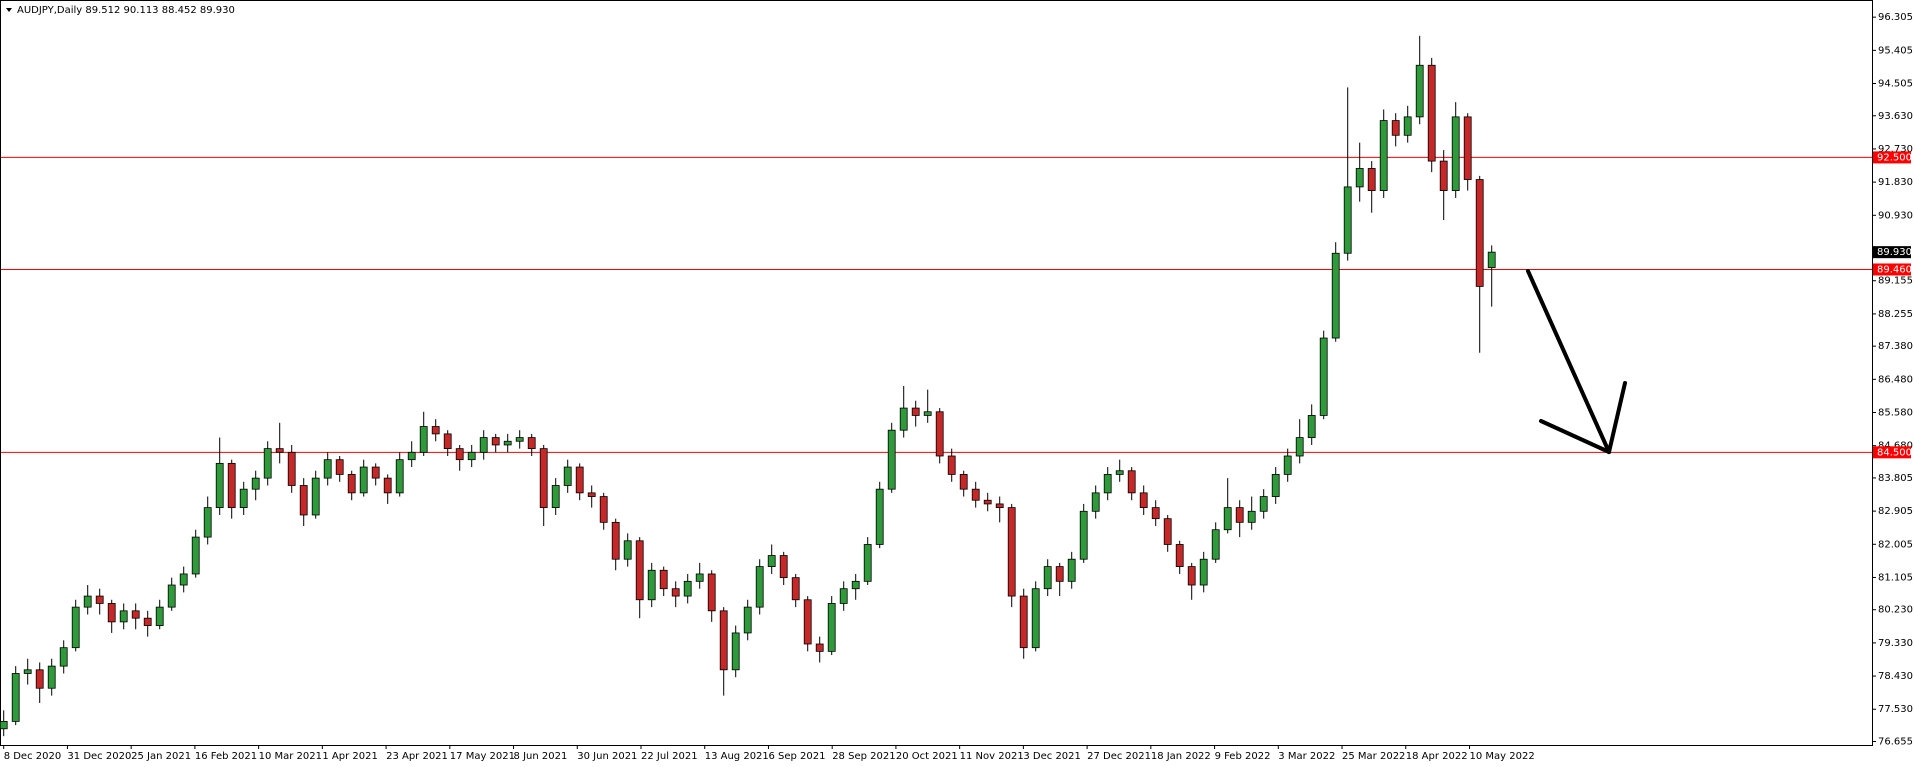 The image size is (1914, 767). I want to click on x-tick-label: 28 Sep 2021, so click(863, 756).